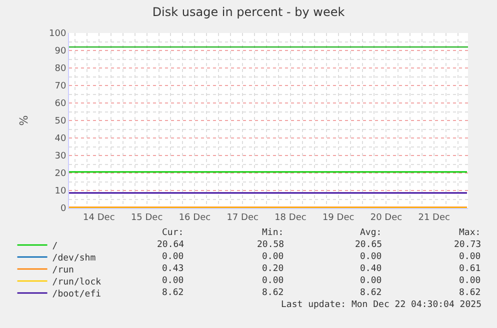 The image size is (497, 328). Describe the element at coordinates (434, 217) in the screenshot. I see `x-tick-label: 21 Dec` at that location.